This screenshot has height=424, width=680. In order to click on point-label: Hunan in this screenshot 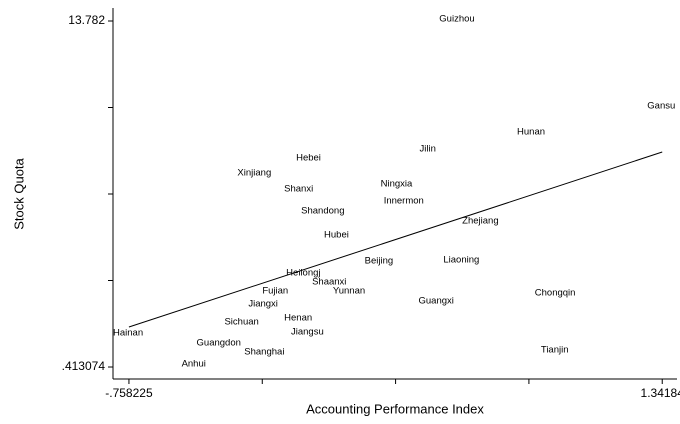, I will do `click(531, 132)`.